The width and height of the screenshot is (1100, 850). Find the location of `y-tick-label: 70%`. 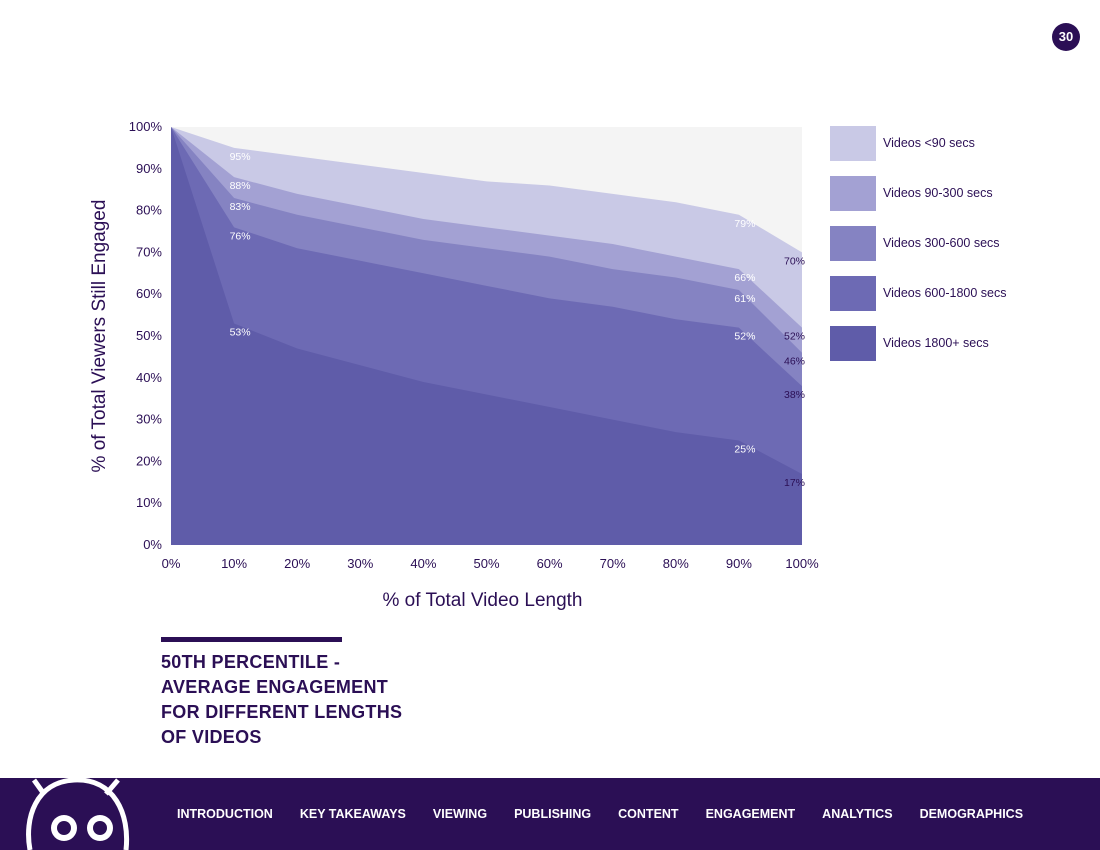

y-tick-label: 70% is located at coordinates (149, 251).